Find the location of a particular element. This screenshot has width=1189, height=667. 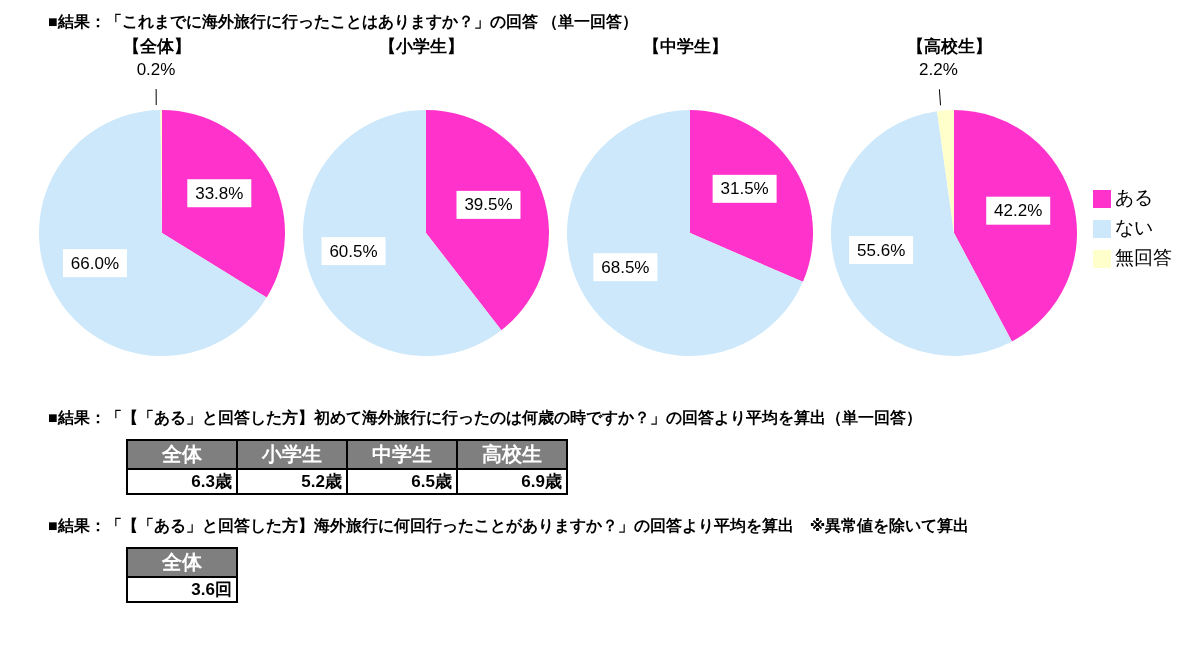

text: ■結果：「【「ある」と回答した方】初めて海外旅行に行ったのは何歳の時ですか？」の回答より平均を算出（単一回答） is located at coordinates (485, 418).